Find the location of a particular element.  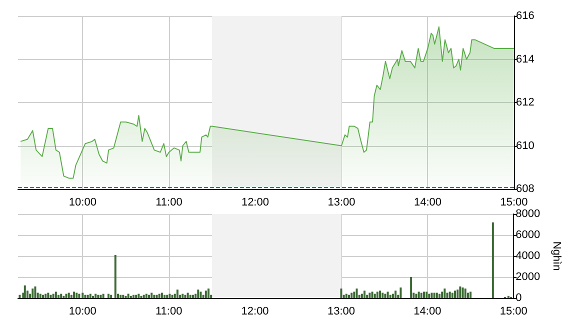

x-tick-label: 10:00 is located at coordinates (82, 202).